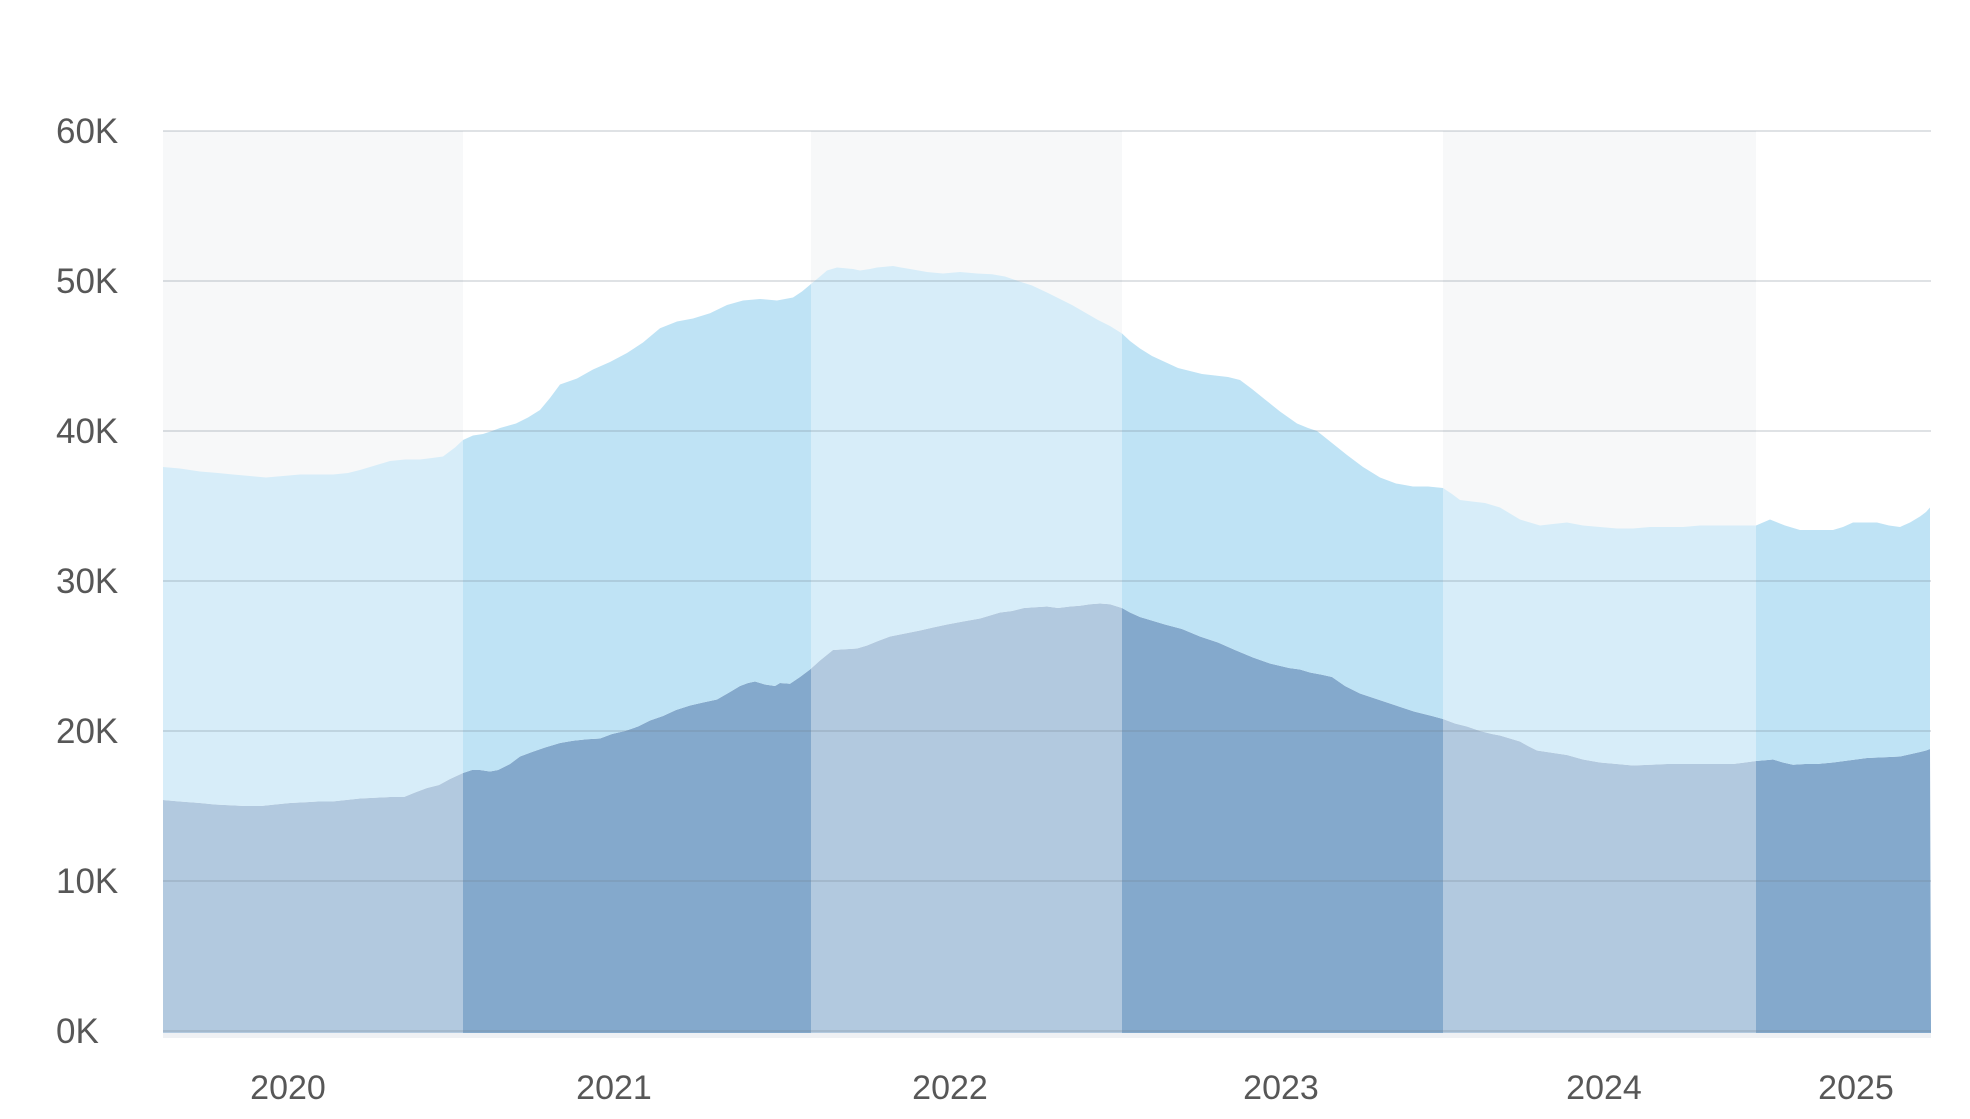 The width and height of the screenshot is (1970, 1119). What do you see at coordinates (288, 1088) in the screenshot?
I see `x-tick-label-2020: 2020` at bounding box center [288, 1088].